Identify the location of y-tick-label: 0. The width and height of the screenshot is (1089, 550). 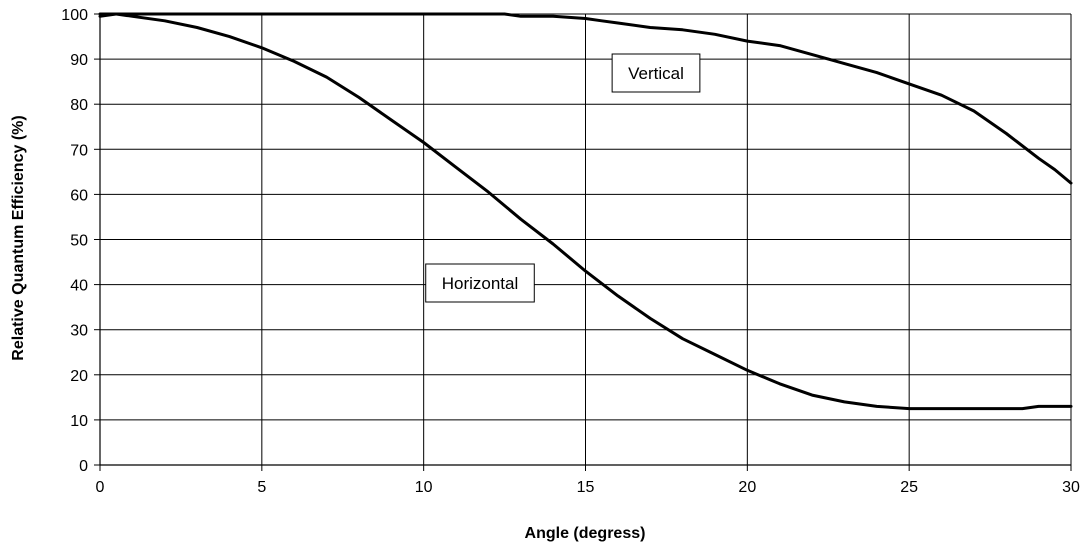
(83, 466).